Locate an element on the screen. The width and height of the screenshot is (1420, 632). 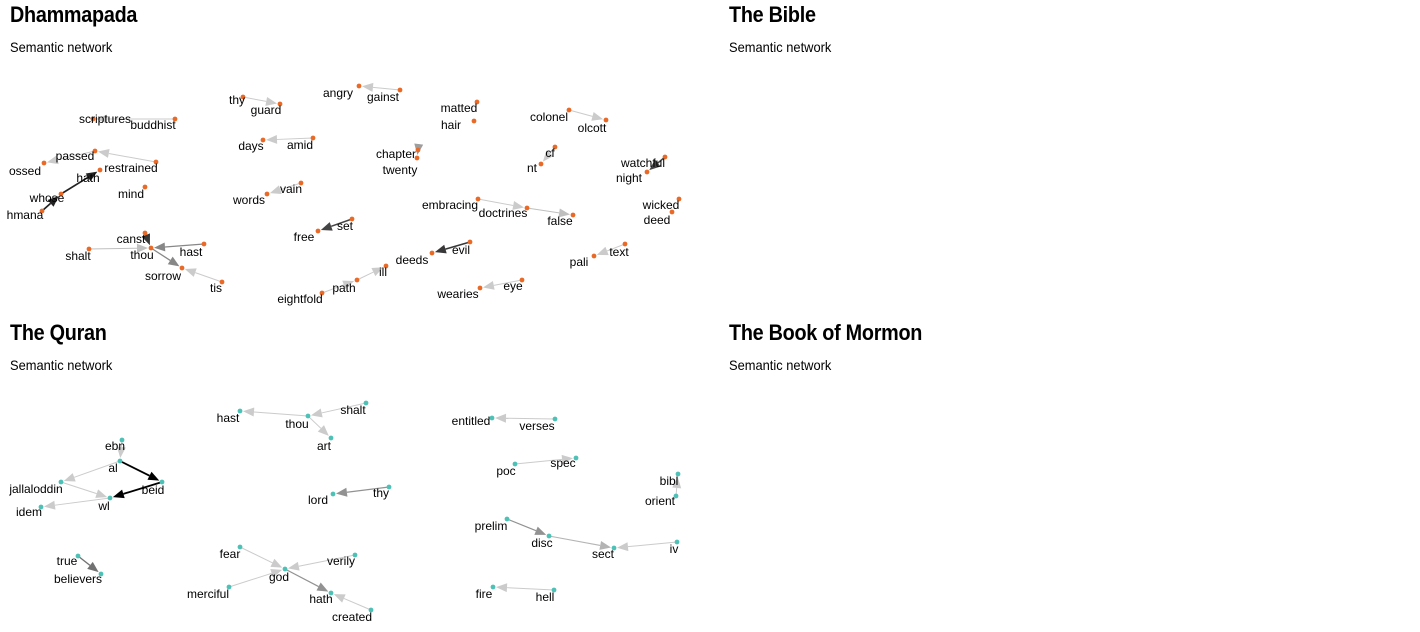
node-label: wearies is located at coordinates (457, 294).